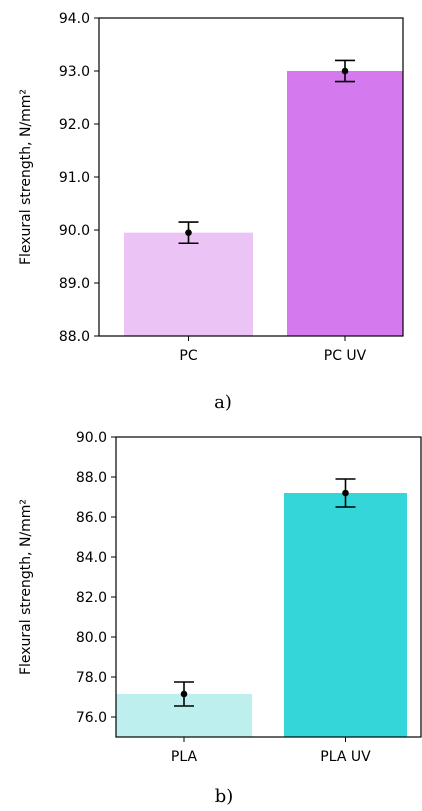 The width and height of the screenshot is (422, 811). I want to click on bar-pla-uv, so click(345, 615).